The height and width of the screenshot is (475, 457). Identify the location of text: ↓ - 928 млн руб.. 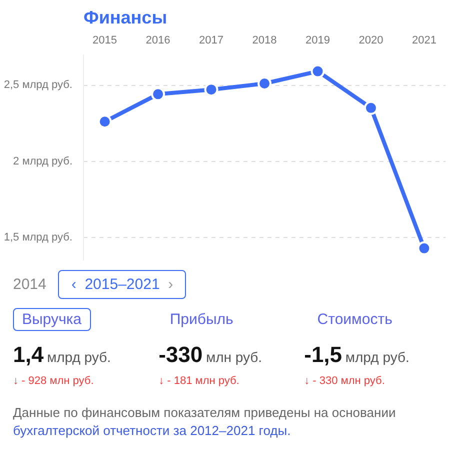
(54, 382).